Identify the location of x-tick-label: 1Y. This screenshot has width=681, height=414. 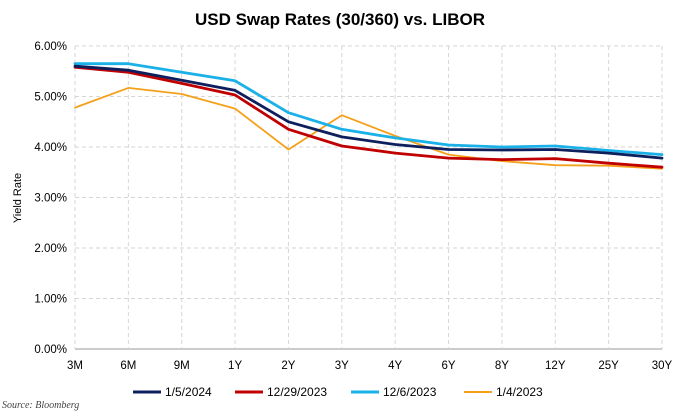
(235, 366).